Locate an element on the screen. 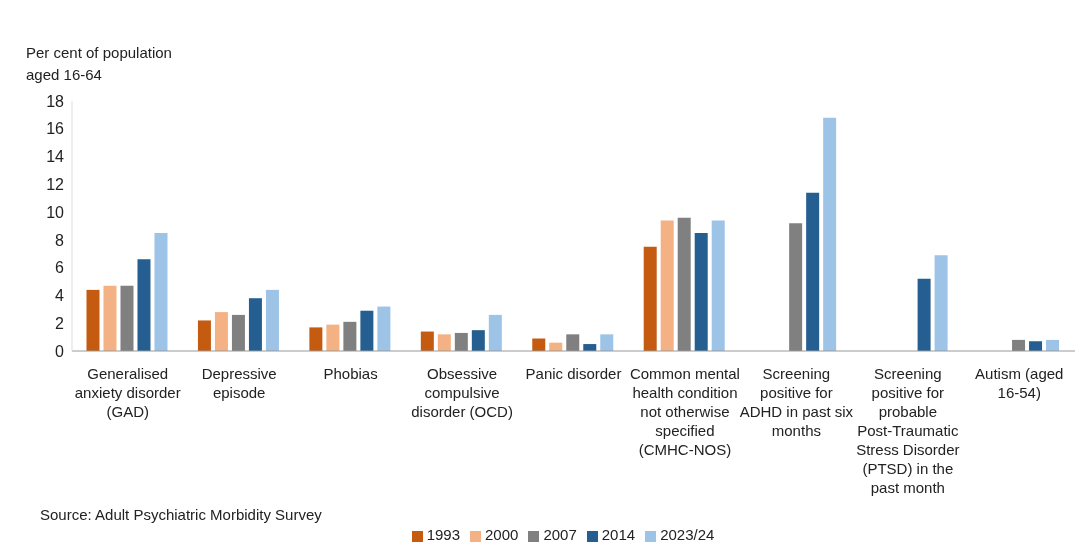  legend-label: 2023/24 is located at coordinates (687, 534).